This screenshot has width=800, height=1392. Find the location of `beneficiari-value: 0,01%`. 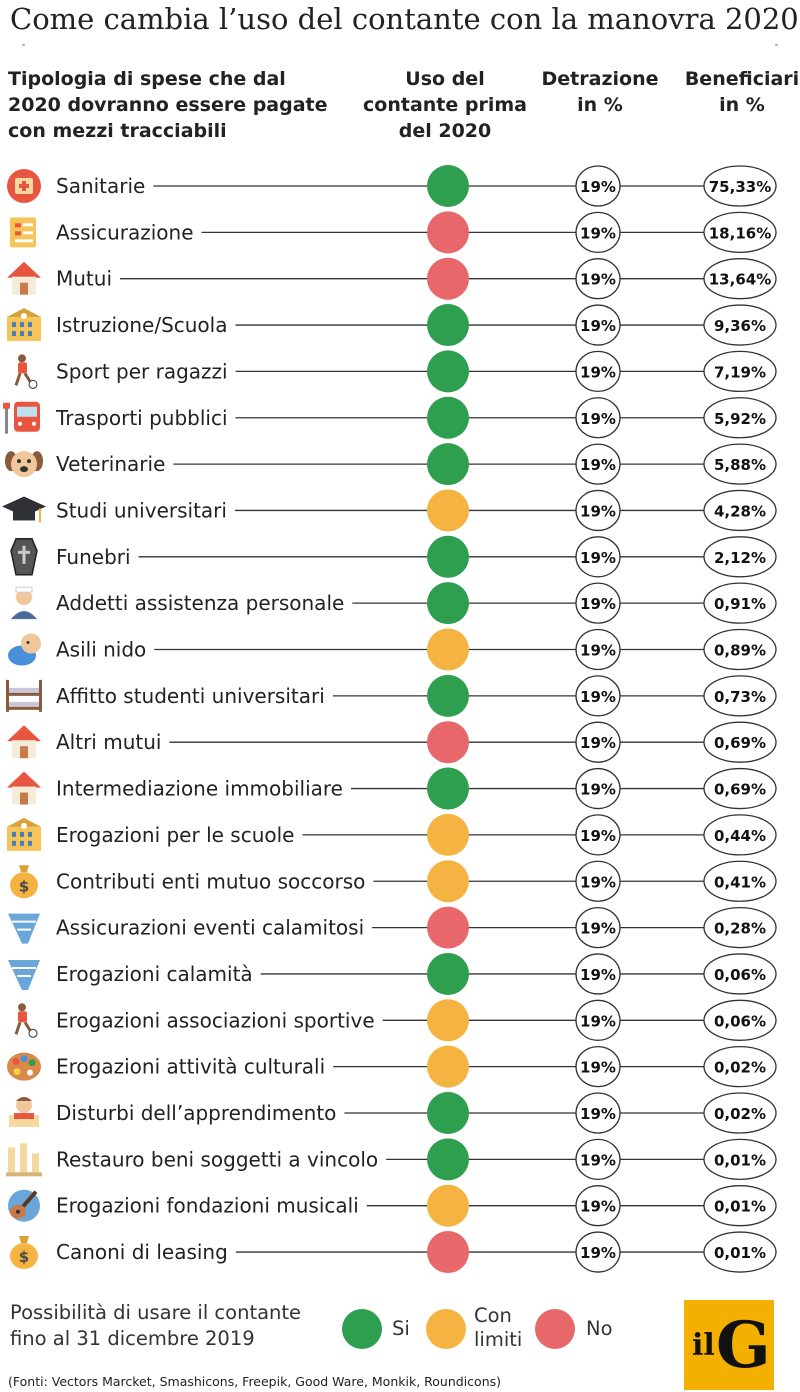

beneficiari-value: 0,01% is located at coordinates (740, 1160).